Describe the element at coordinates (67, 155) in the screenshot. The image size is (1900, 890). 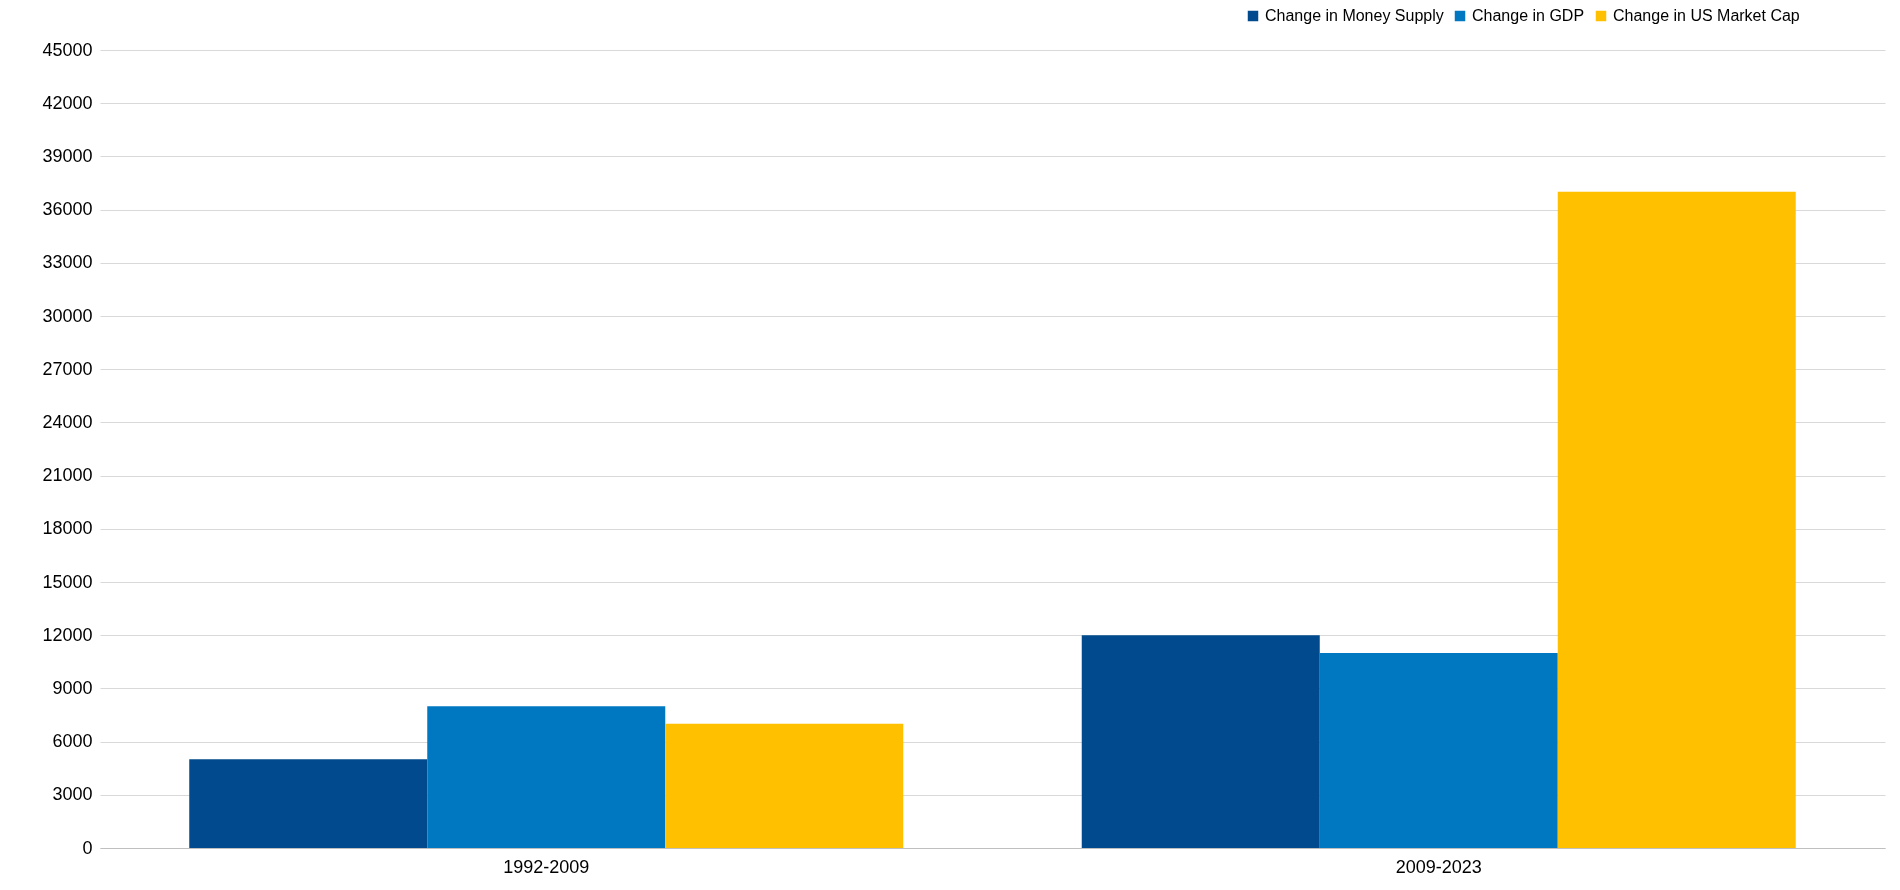
I see `y-tick-label: 39000` at that location.